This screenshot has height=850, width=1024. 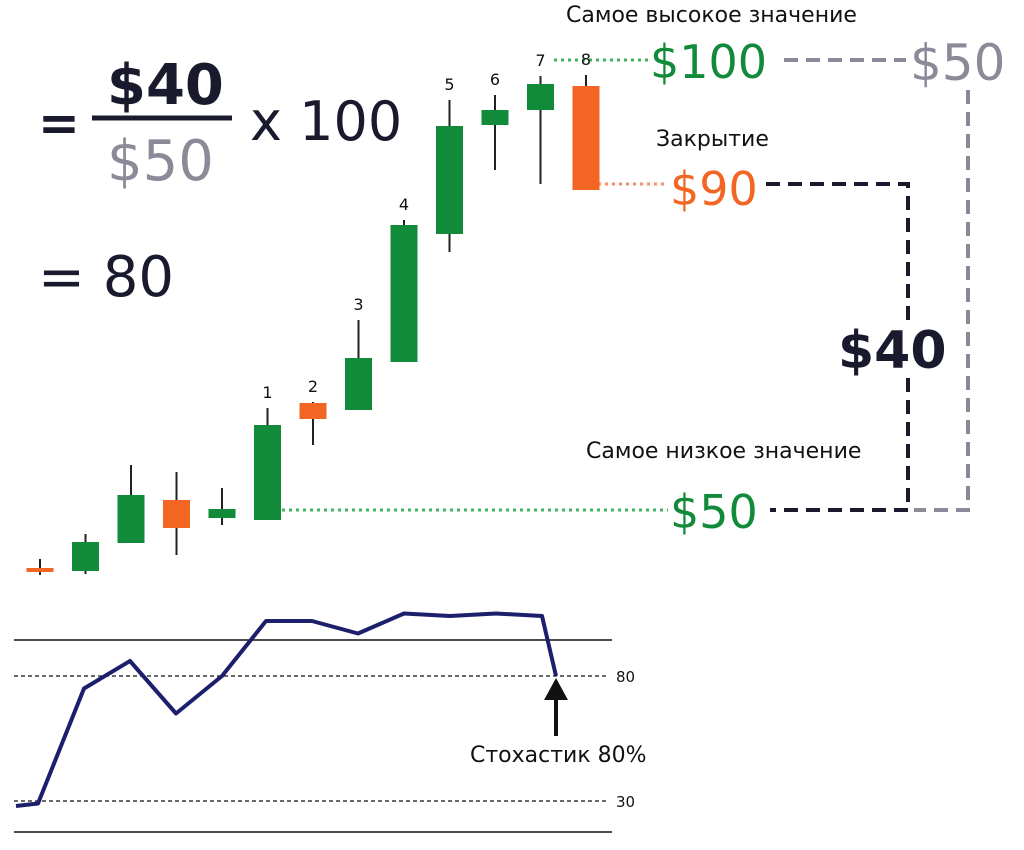 I want to click on label-highest: Самое высокое значение, so click(x=711, y=15).